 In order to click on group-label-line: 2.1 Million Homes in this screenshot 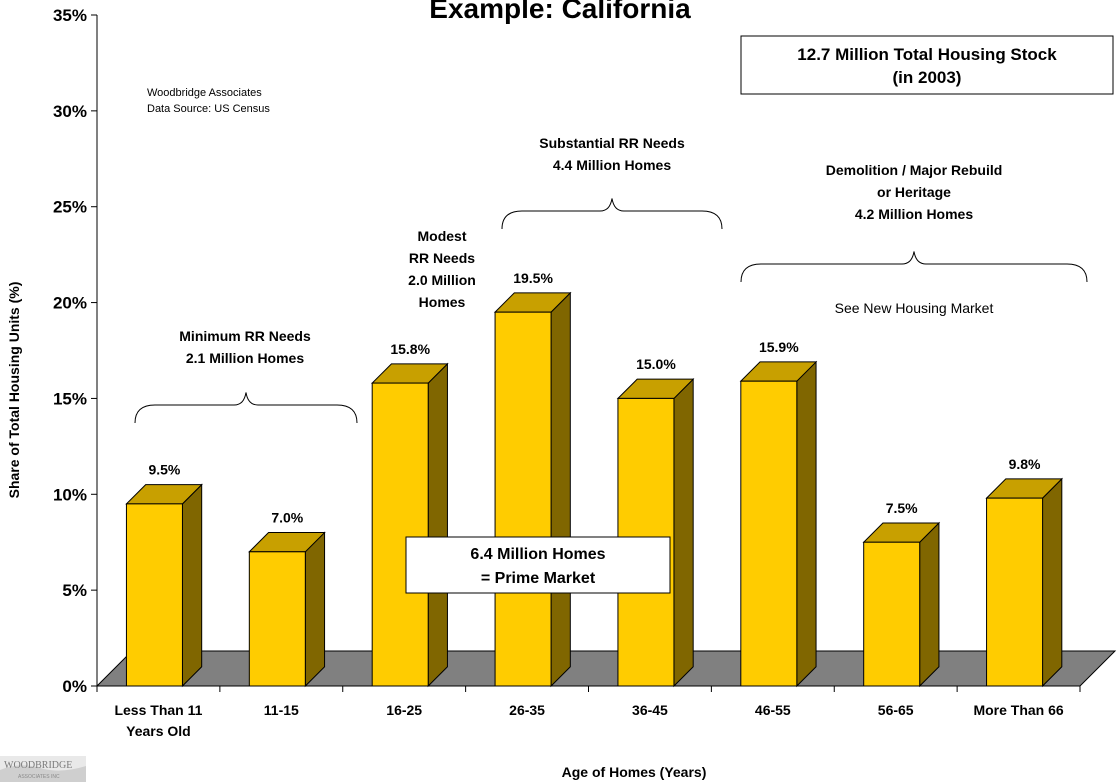, I will do `click(245, 358)`.